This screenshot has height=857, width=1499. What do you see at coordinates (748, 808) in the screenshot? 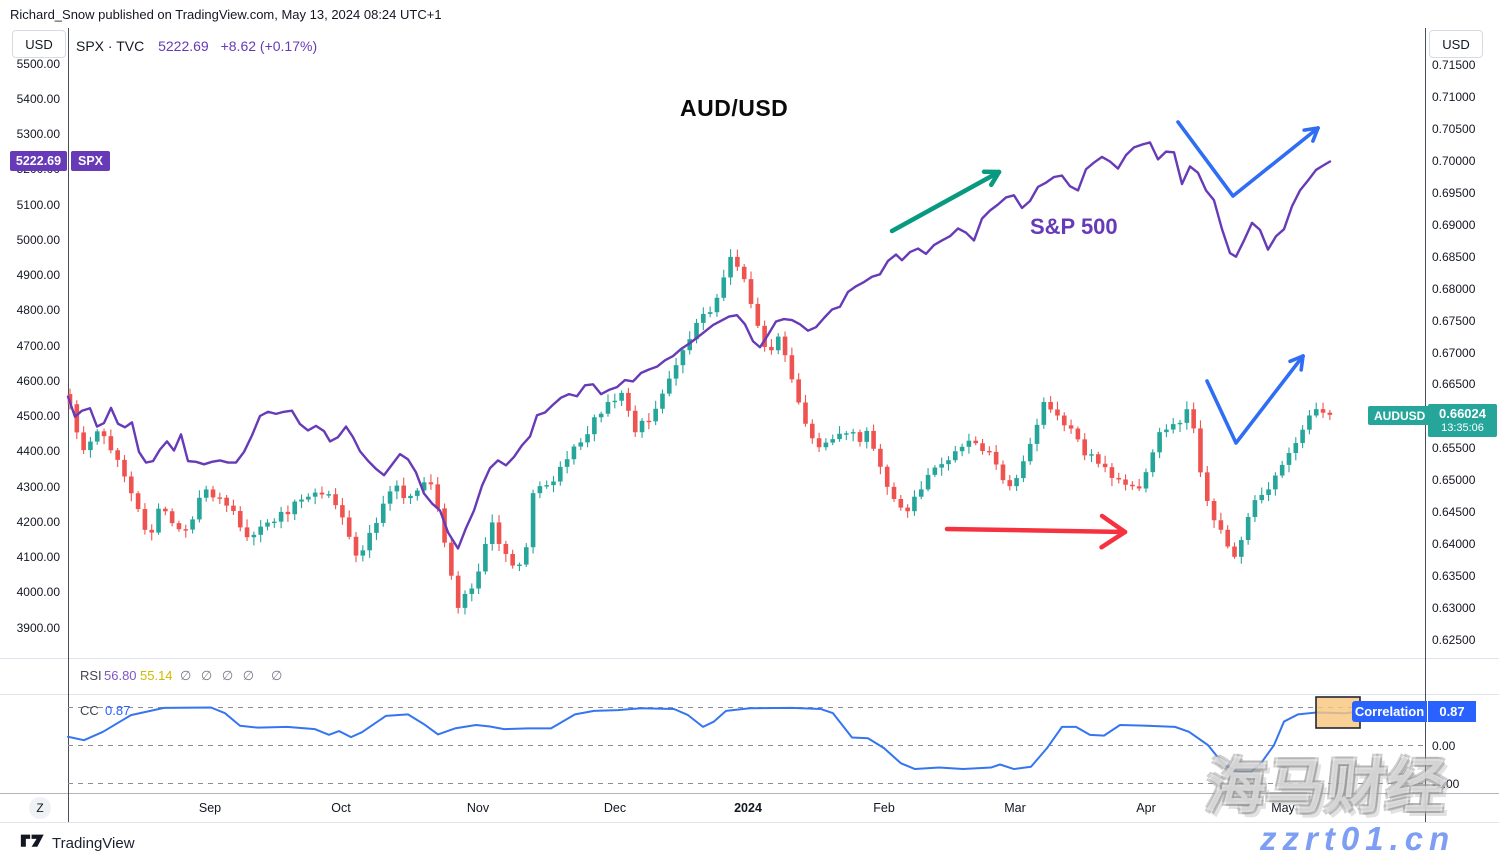
I see `time-axis-label: 2024` at bounding box center [748, 808].